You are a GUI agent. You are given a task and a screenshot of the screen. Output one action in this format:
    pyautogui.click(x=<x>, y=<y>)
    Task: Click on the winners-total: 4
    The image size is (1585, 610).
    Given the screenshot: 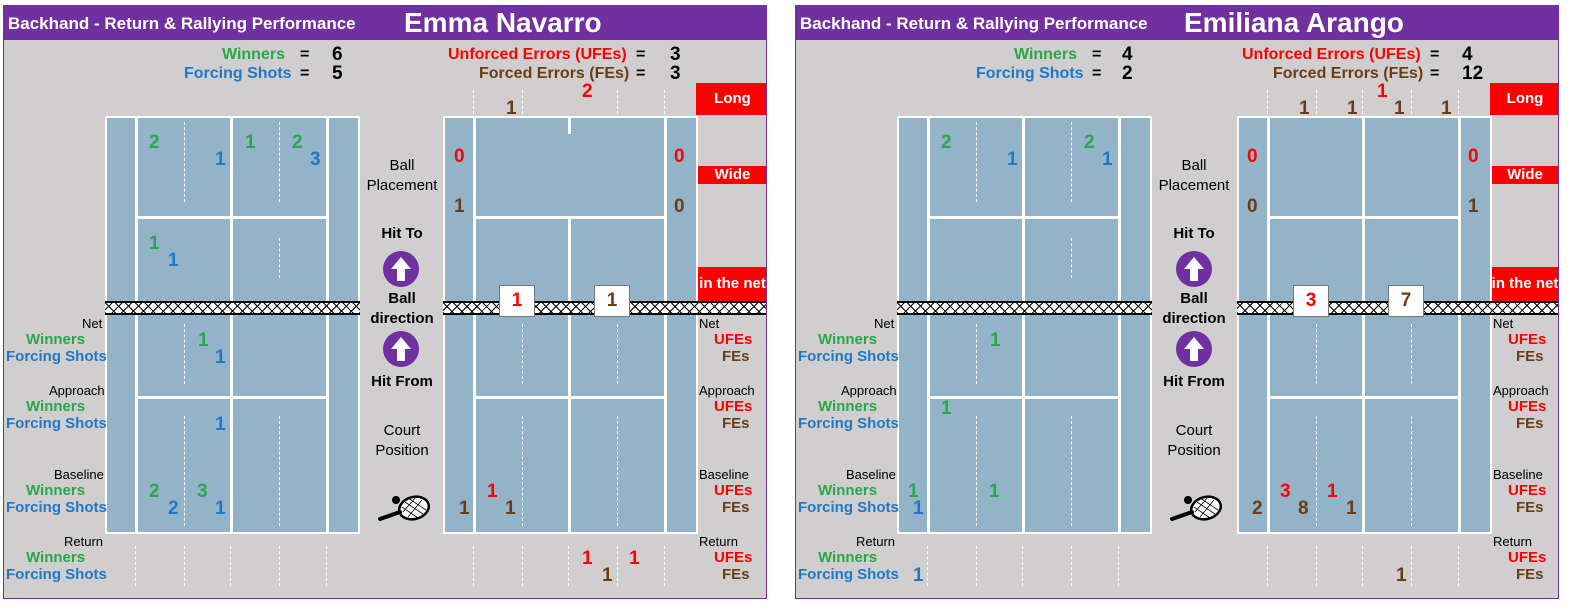 What is the action you would take?
    pyautogui.click(x=1127, y=54)
    